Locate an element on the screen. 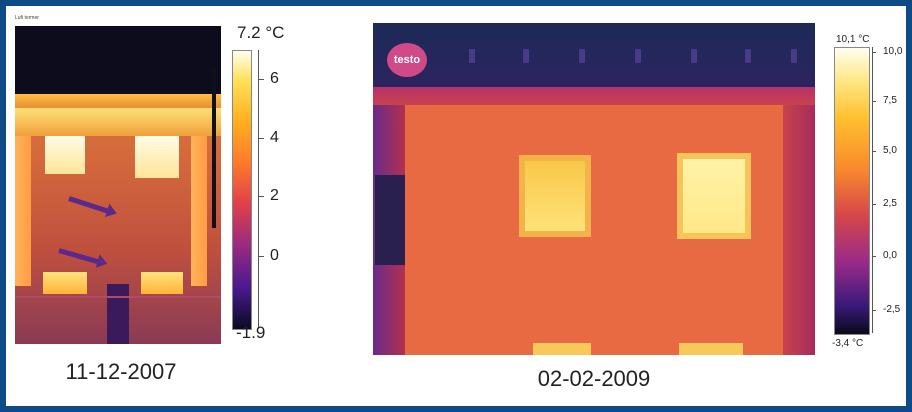  right-scale-label: 2,5 is located at coordinates (890, 203).